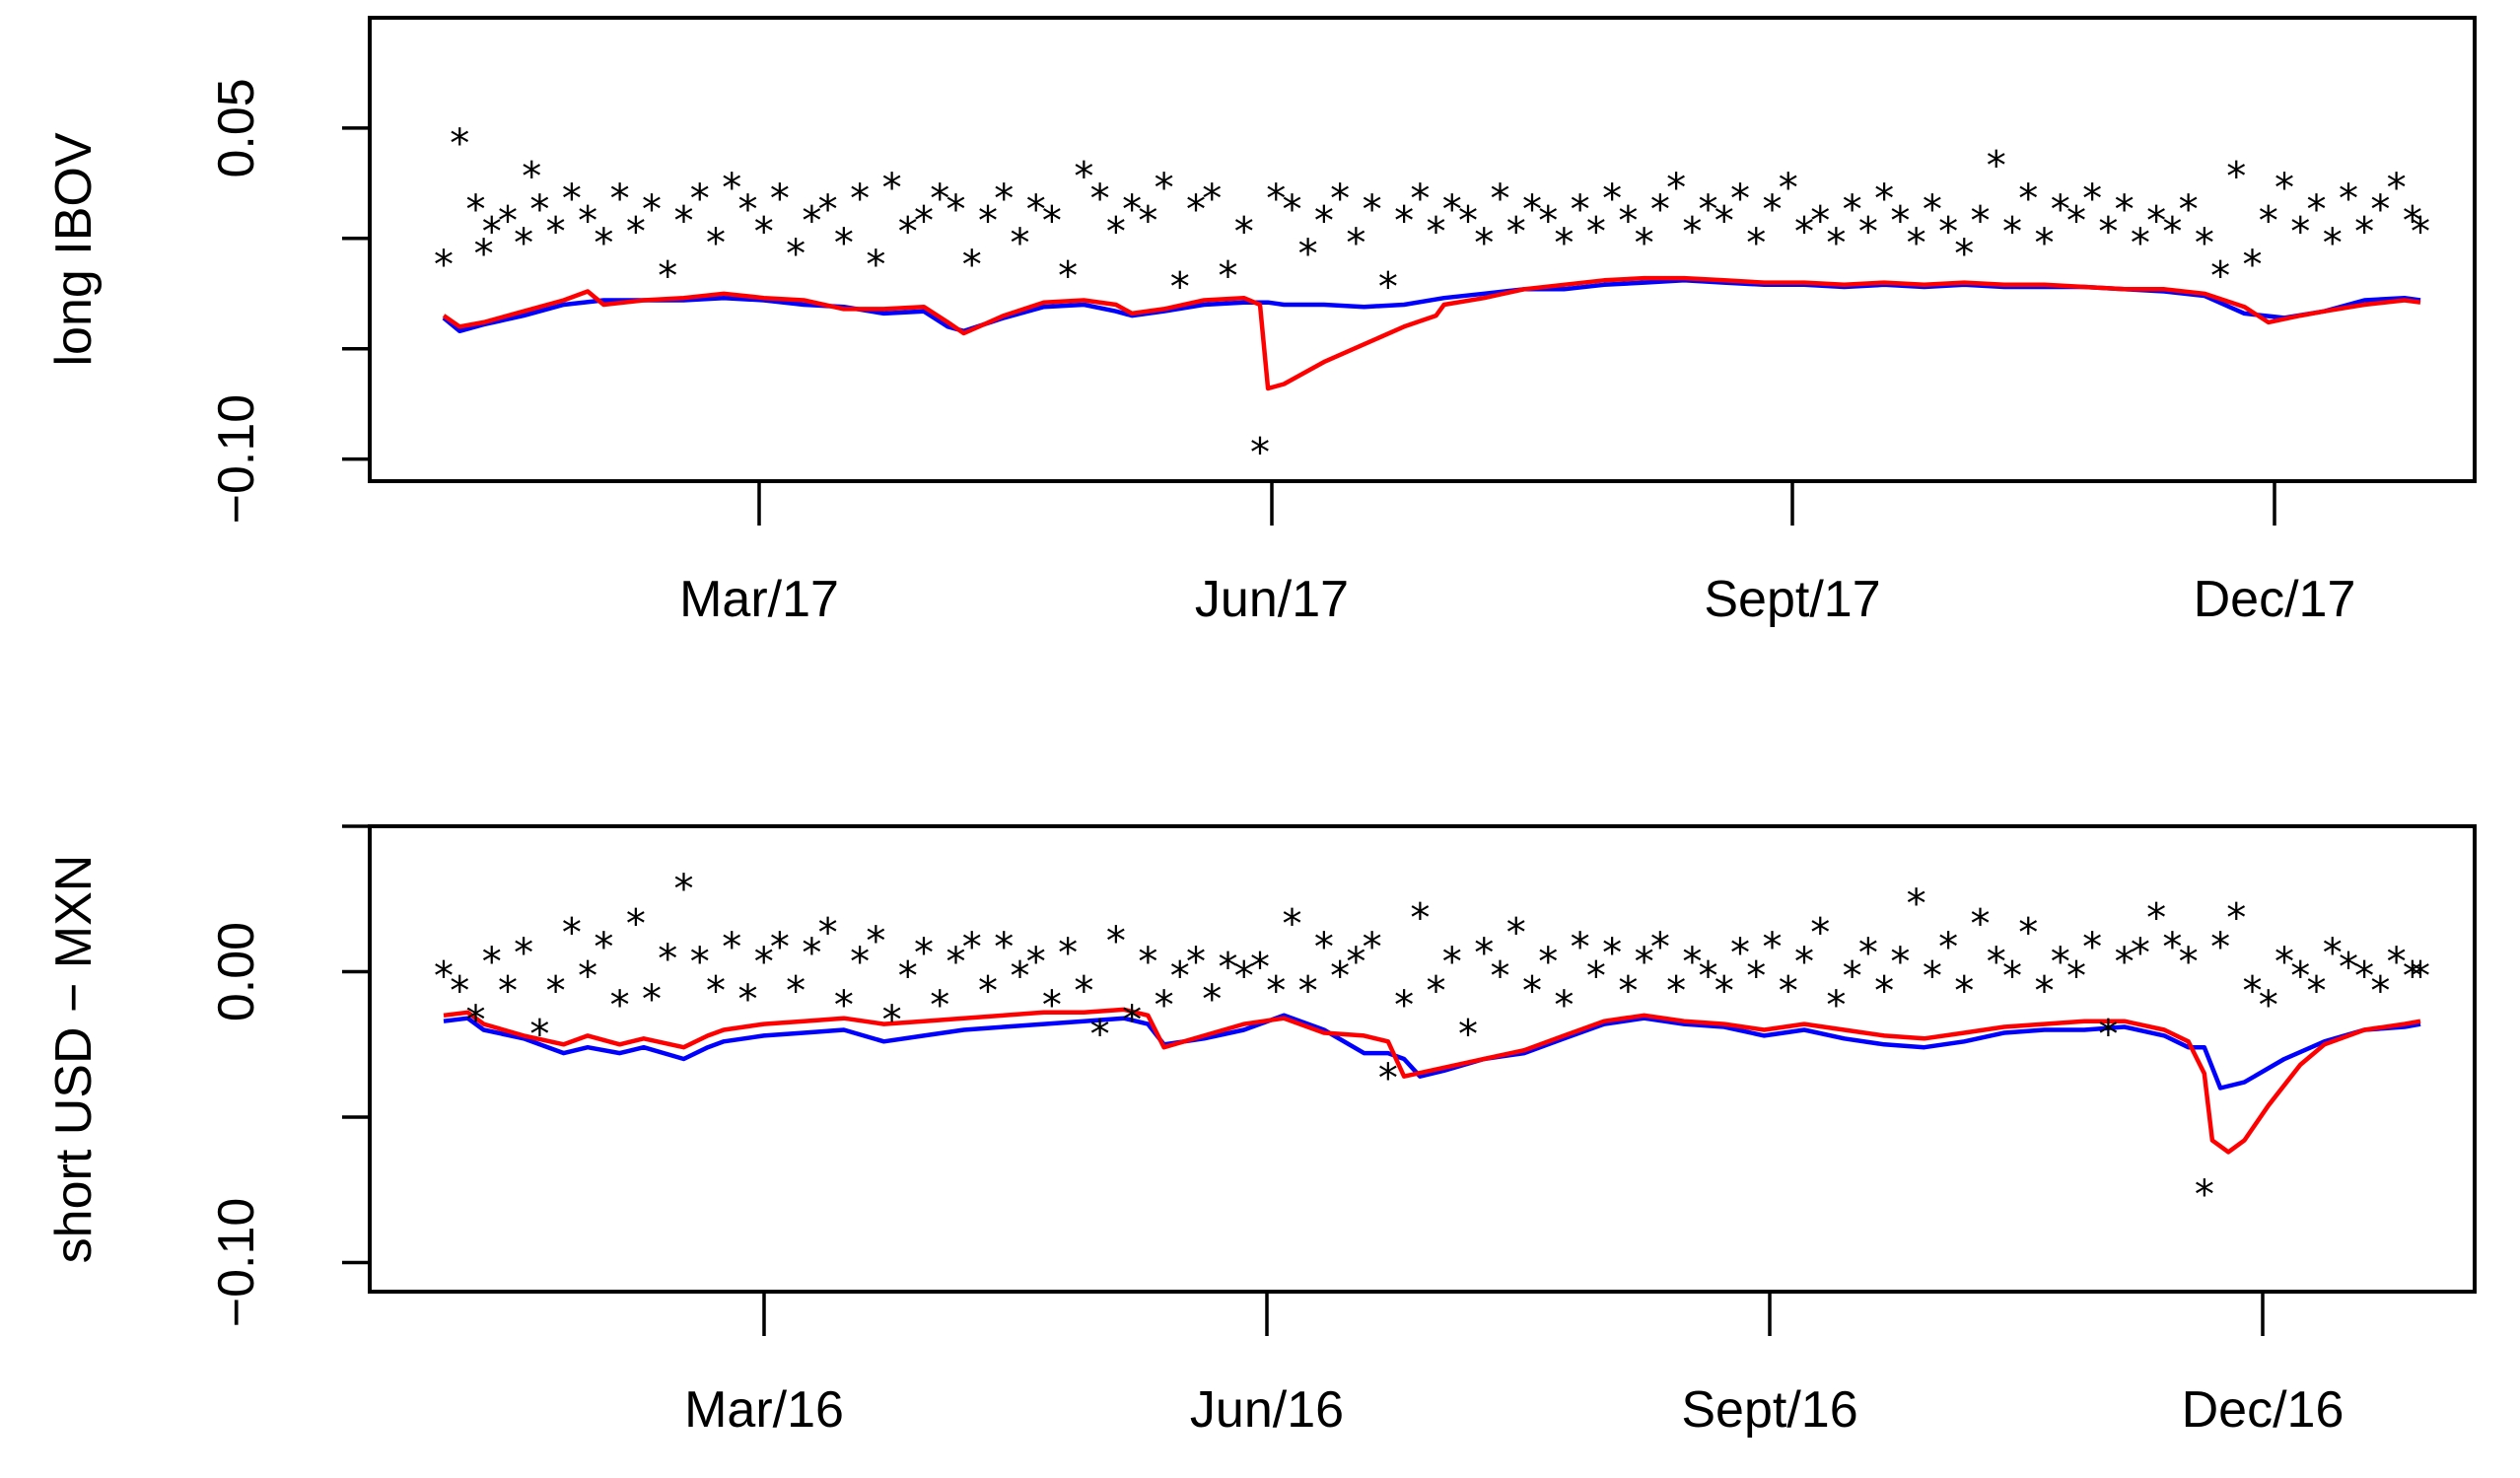 The height and width of the screenshot is (1478, 2520). Describe the element at coordinates (2263, 1410) in the screenshot. I see `x-tick-label: Dec/16` at that location.